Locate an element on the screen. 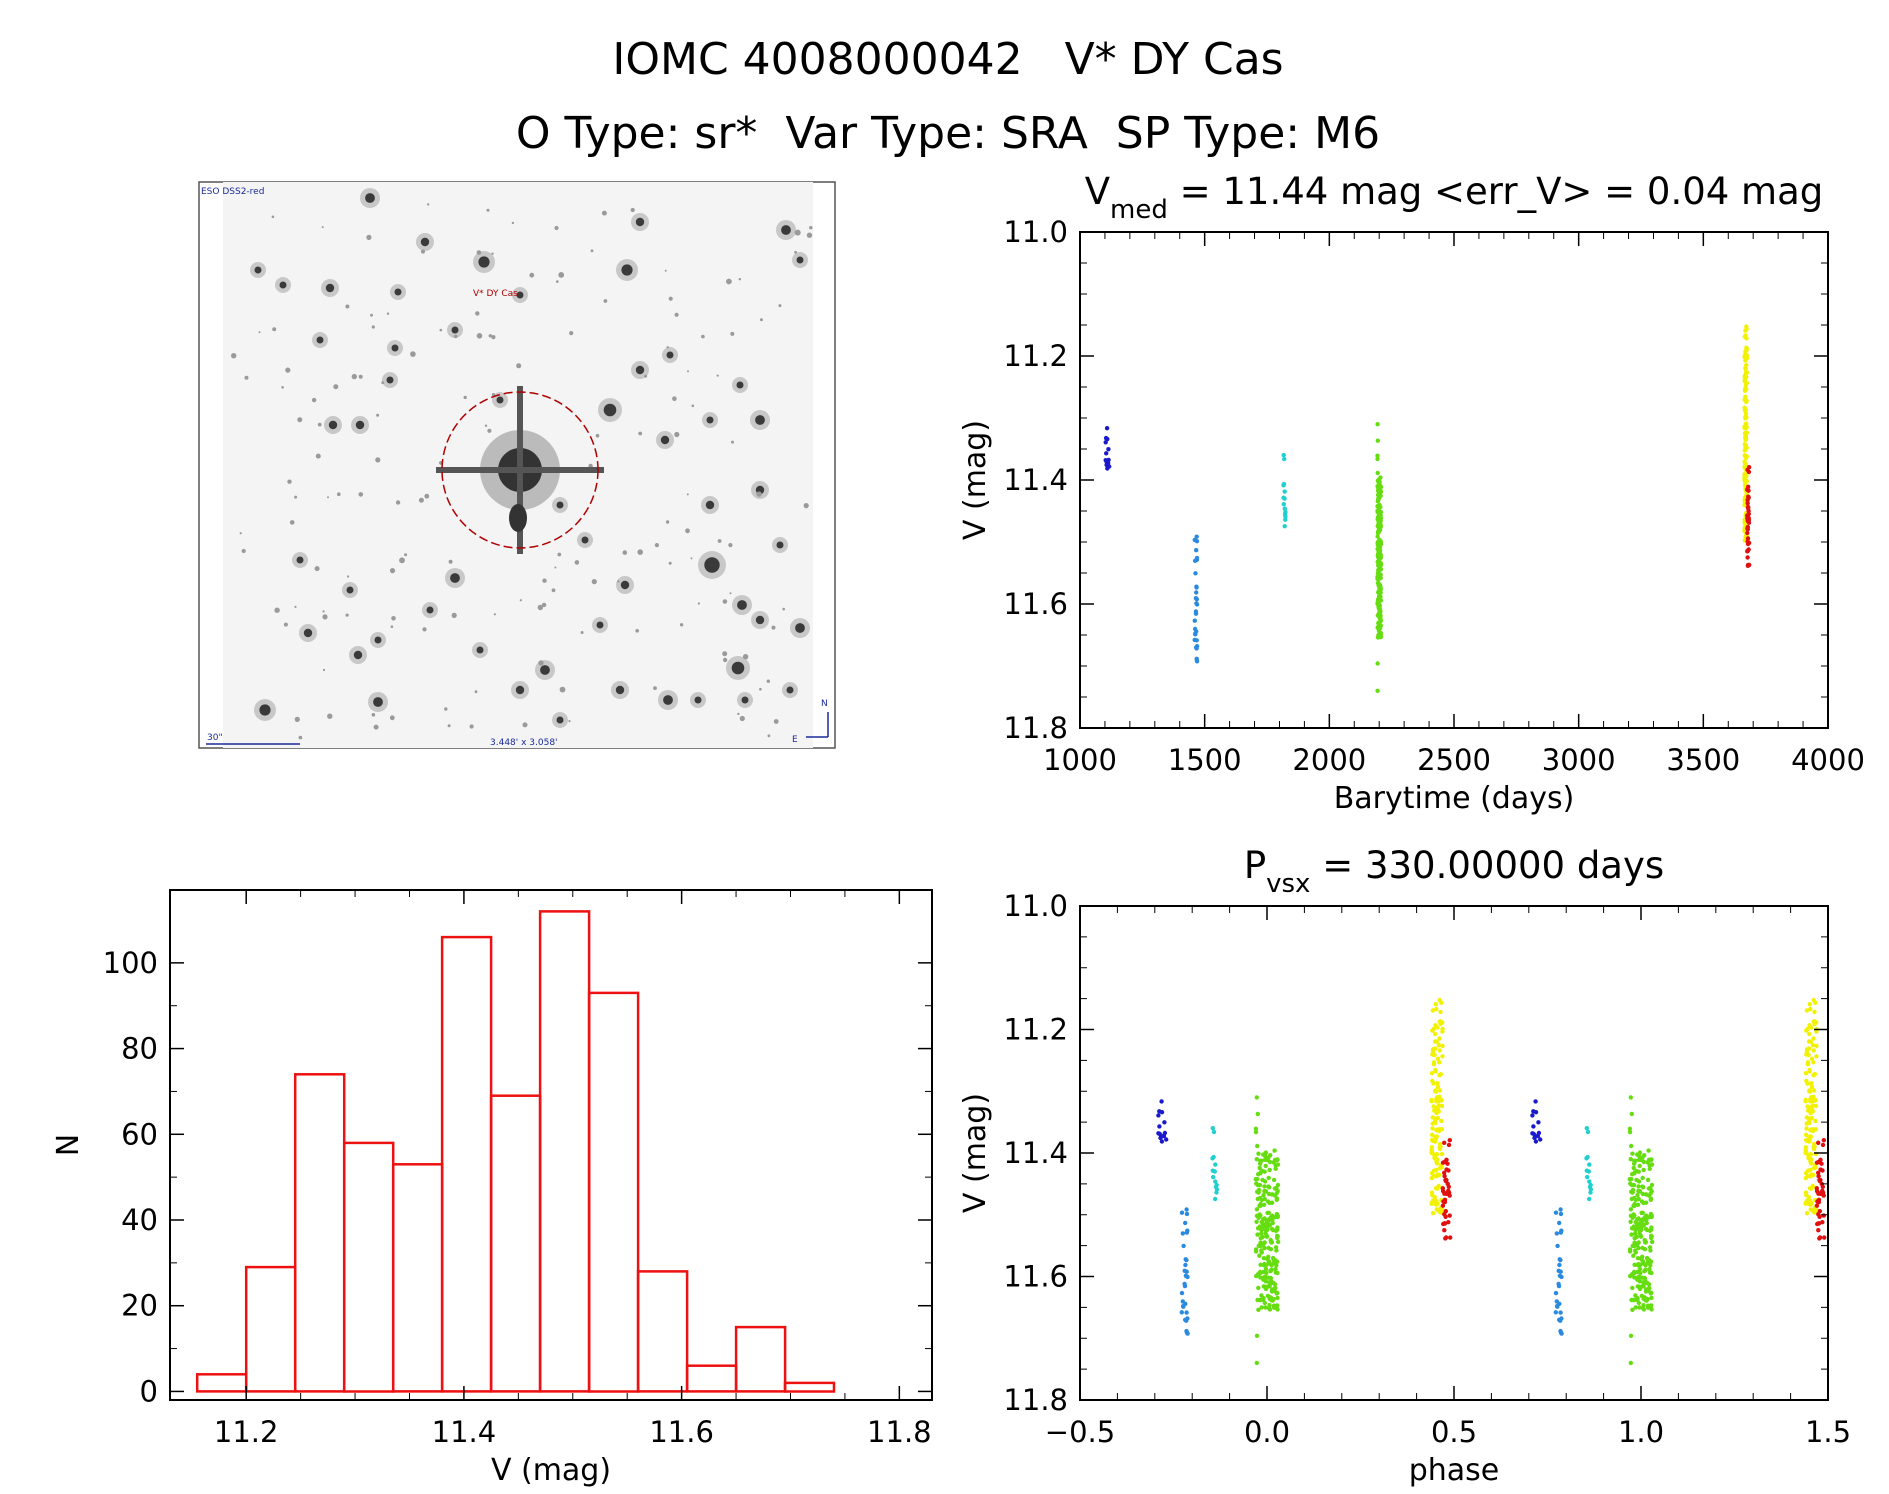  data-points is located at coordinates (1491, 1181).